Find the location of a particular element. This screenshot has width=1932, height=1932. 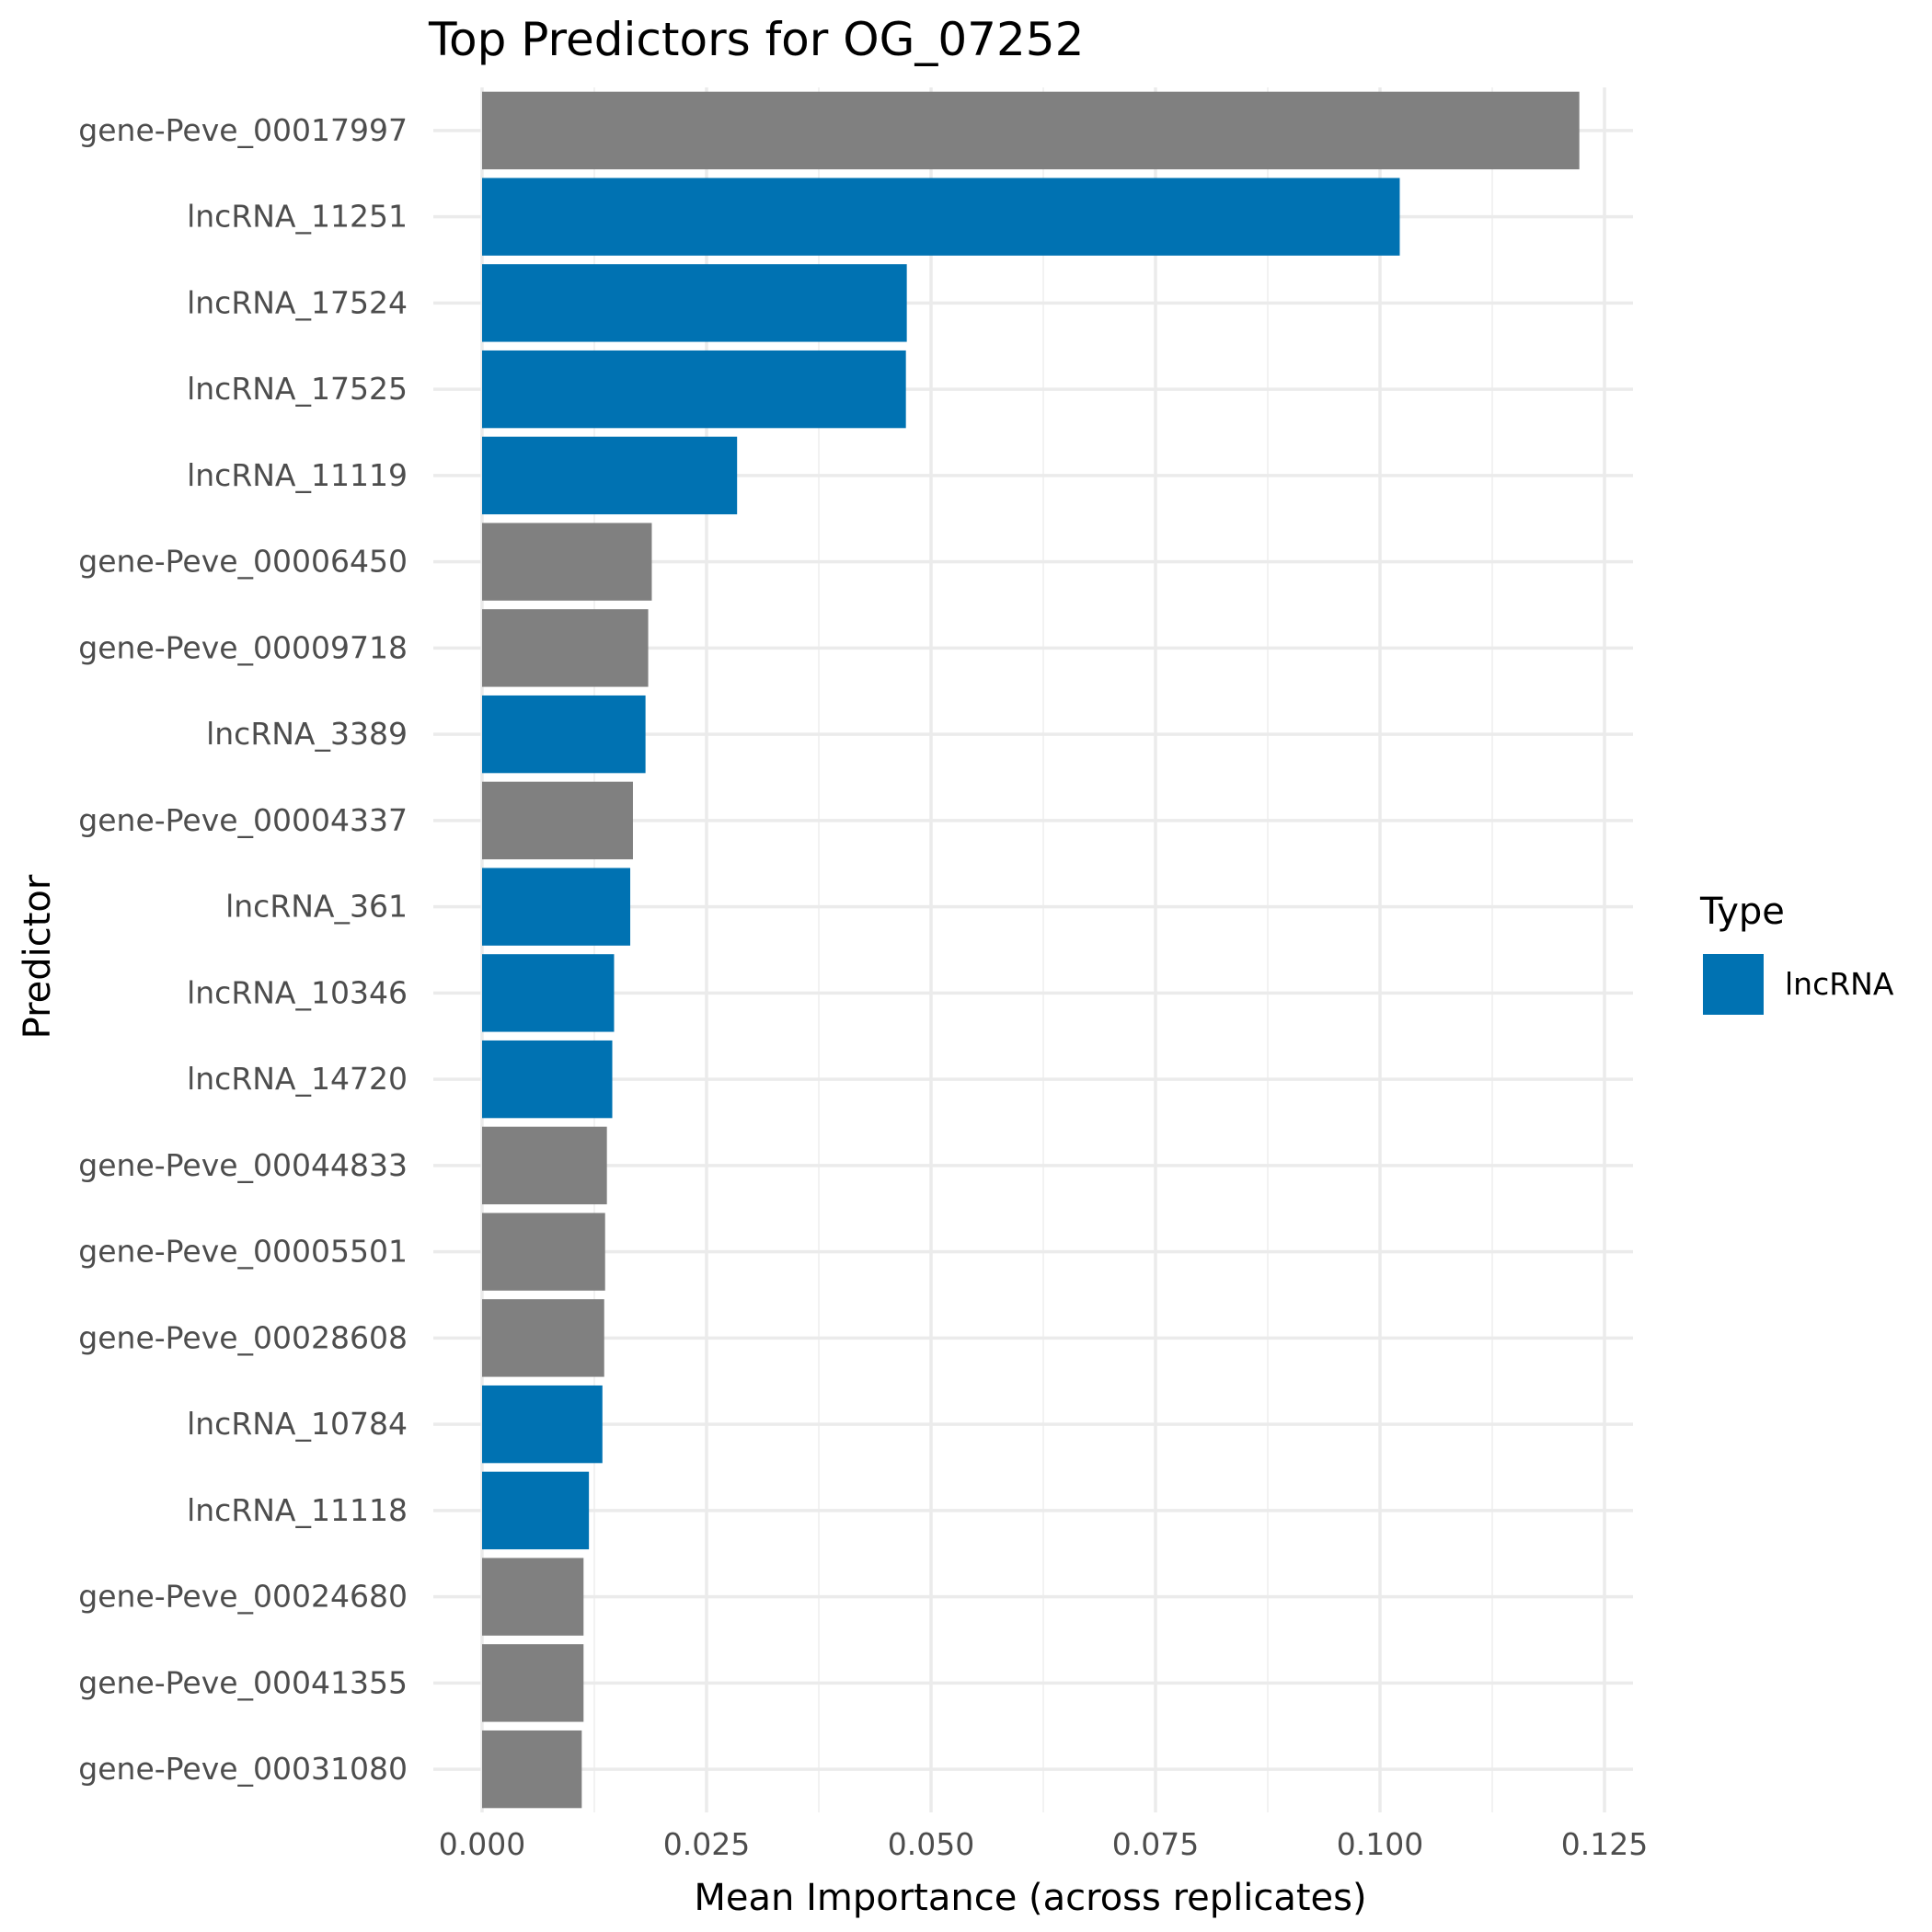

y-tick-label: gene-Peve_00009718 is located at coordinates (243, 647).